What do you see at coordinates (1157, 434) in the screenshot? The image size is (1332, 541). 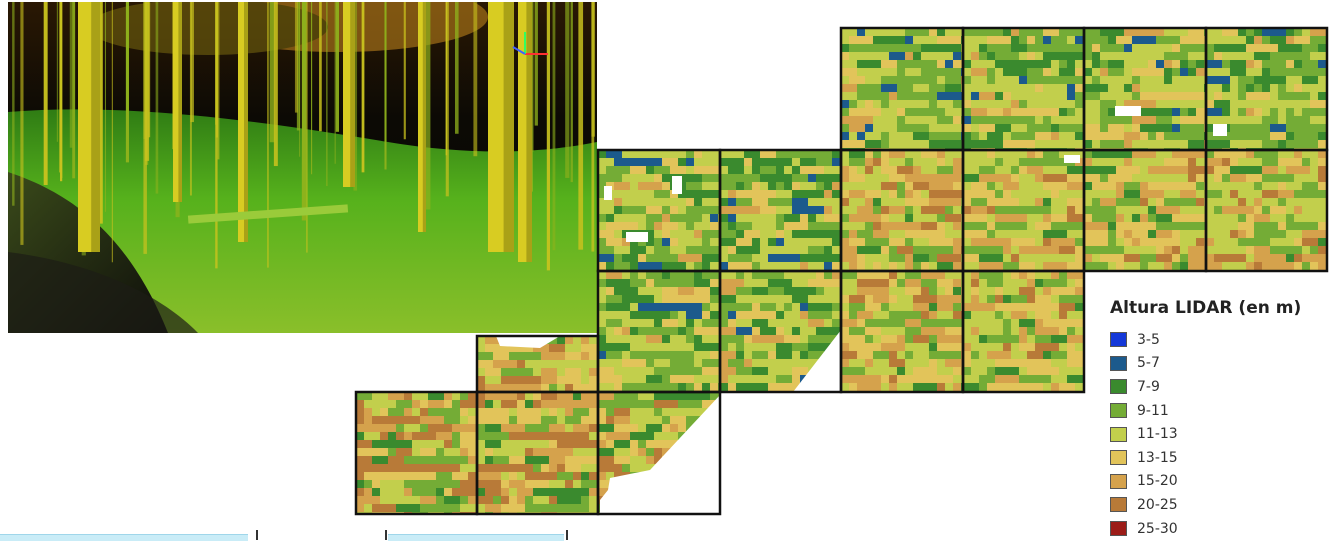 I see `legend-label: 11-13` at bounding box center [1157, 434].